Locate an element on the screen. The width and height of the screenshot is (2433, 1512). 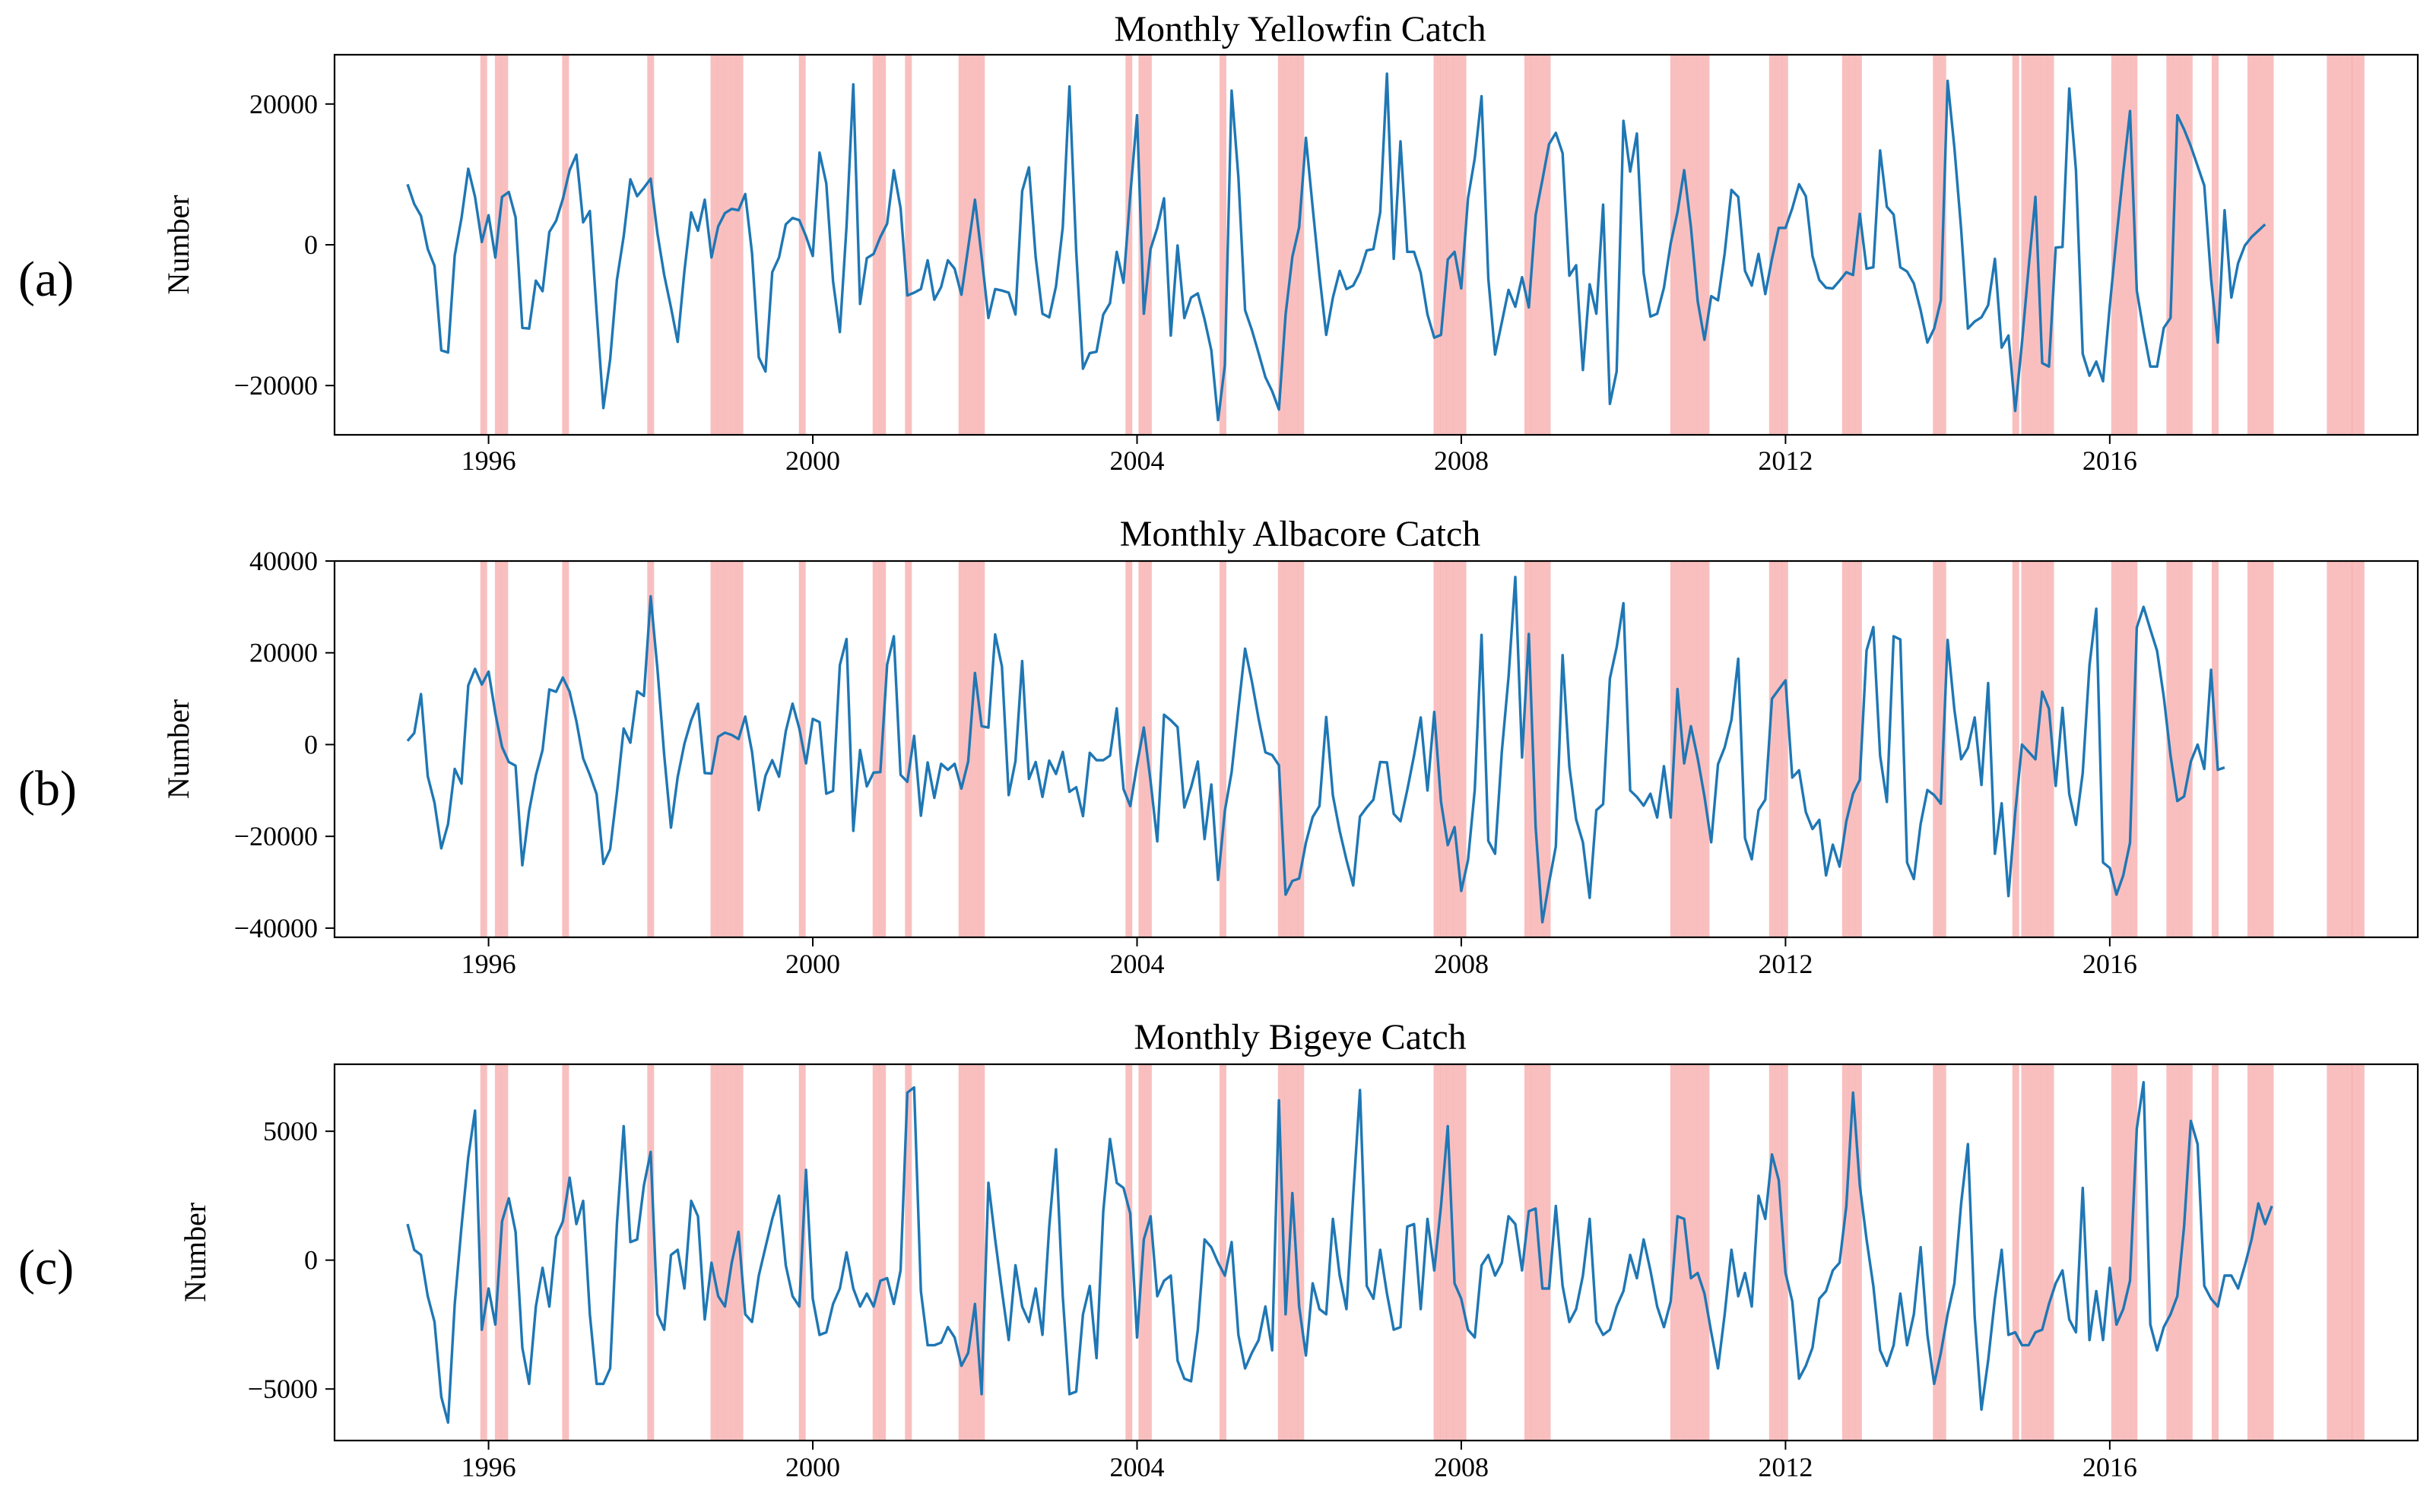
x-tick-label: 1996 is located at coordinates (489, 1467).